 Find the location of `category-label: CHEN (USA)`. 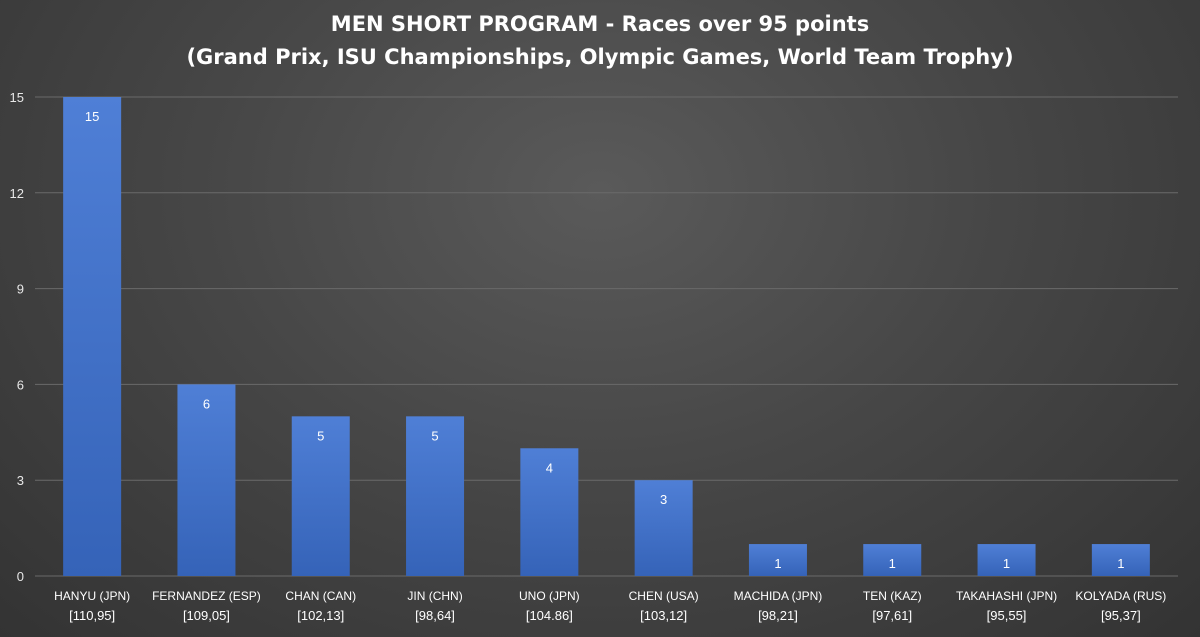

category-label: CHEN (USA) is located at coordinates (664, 596).